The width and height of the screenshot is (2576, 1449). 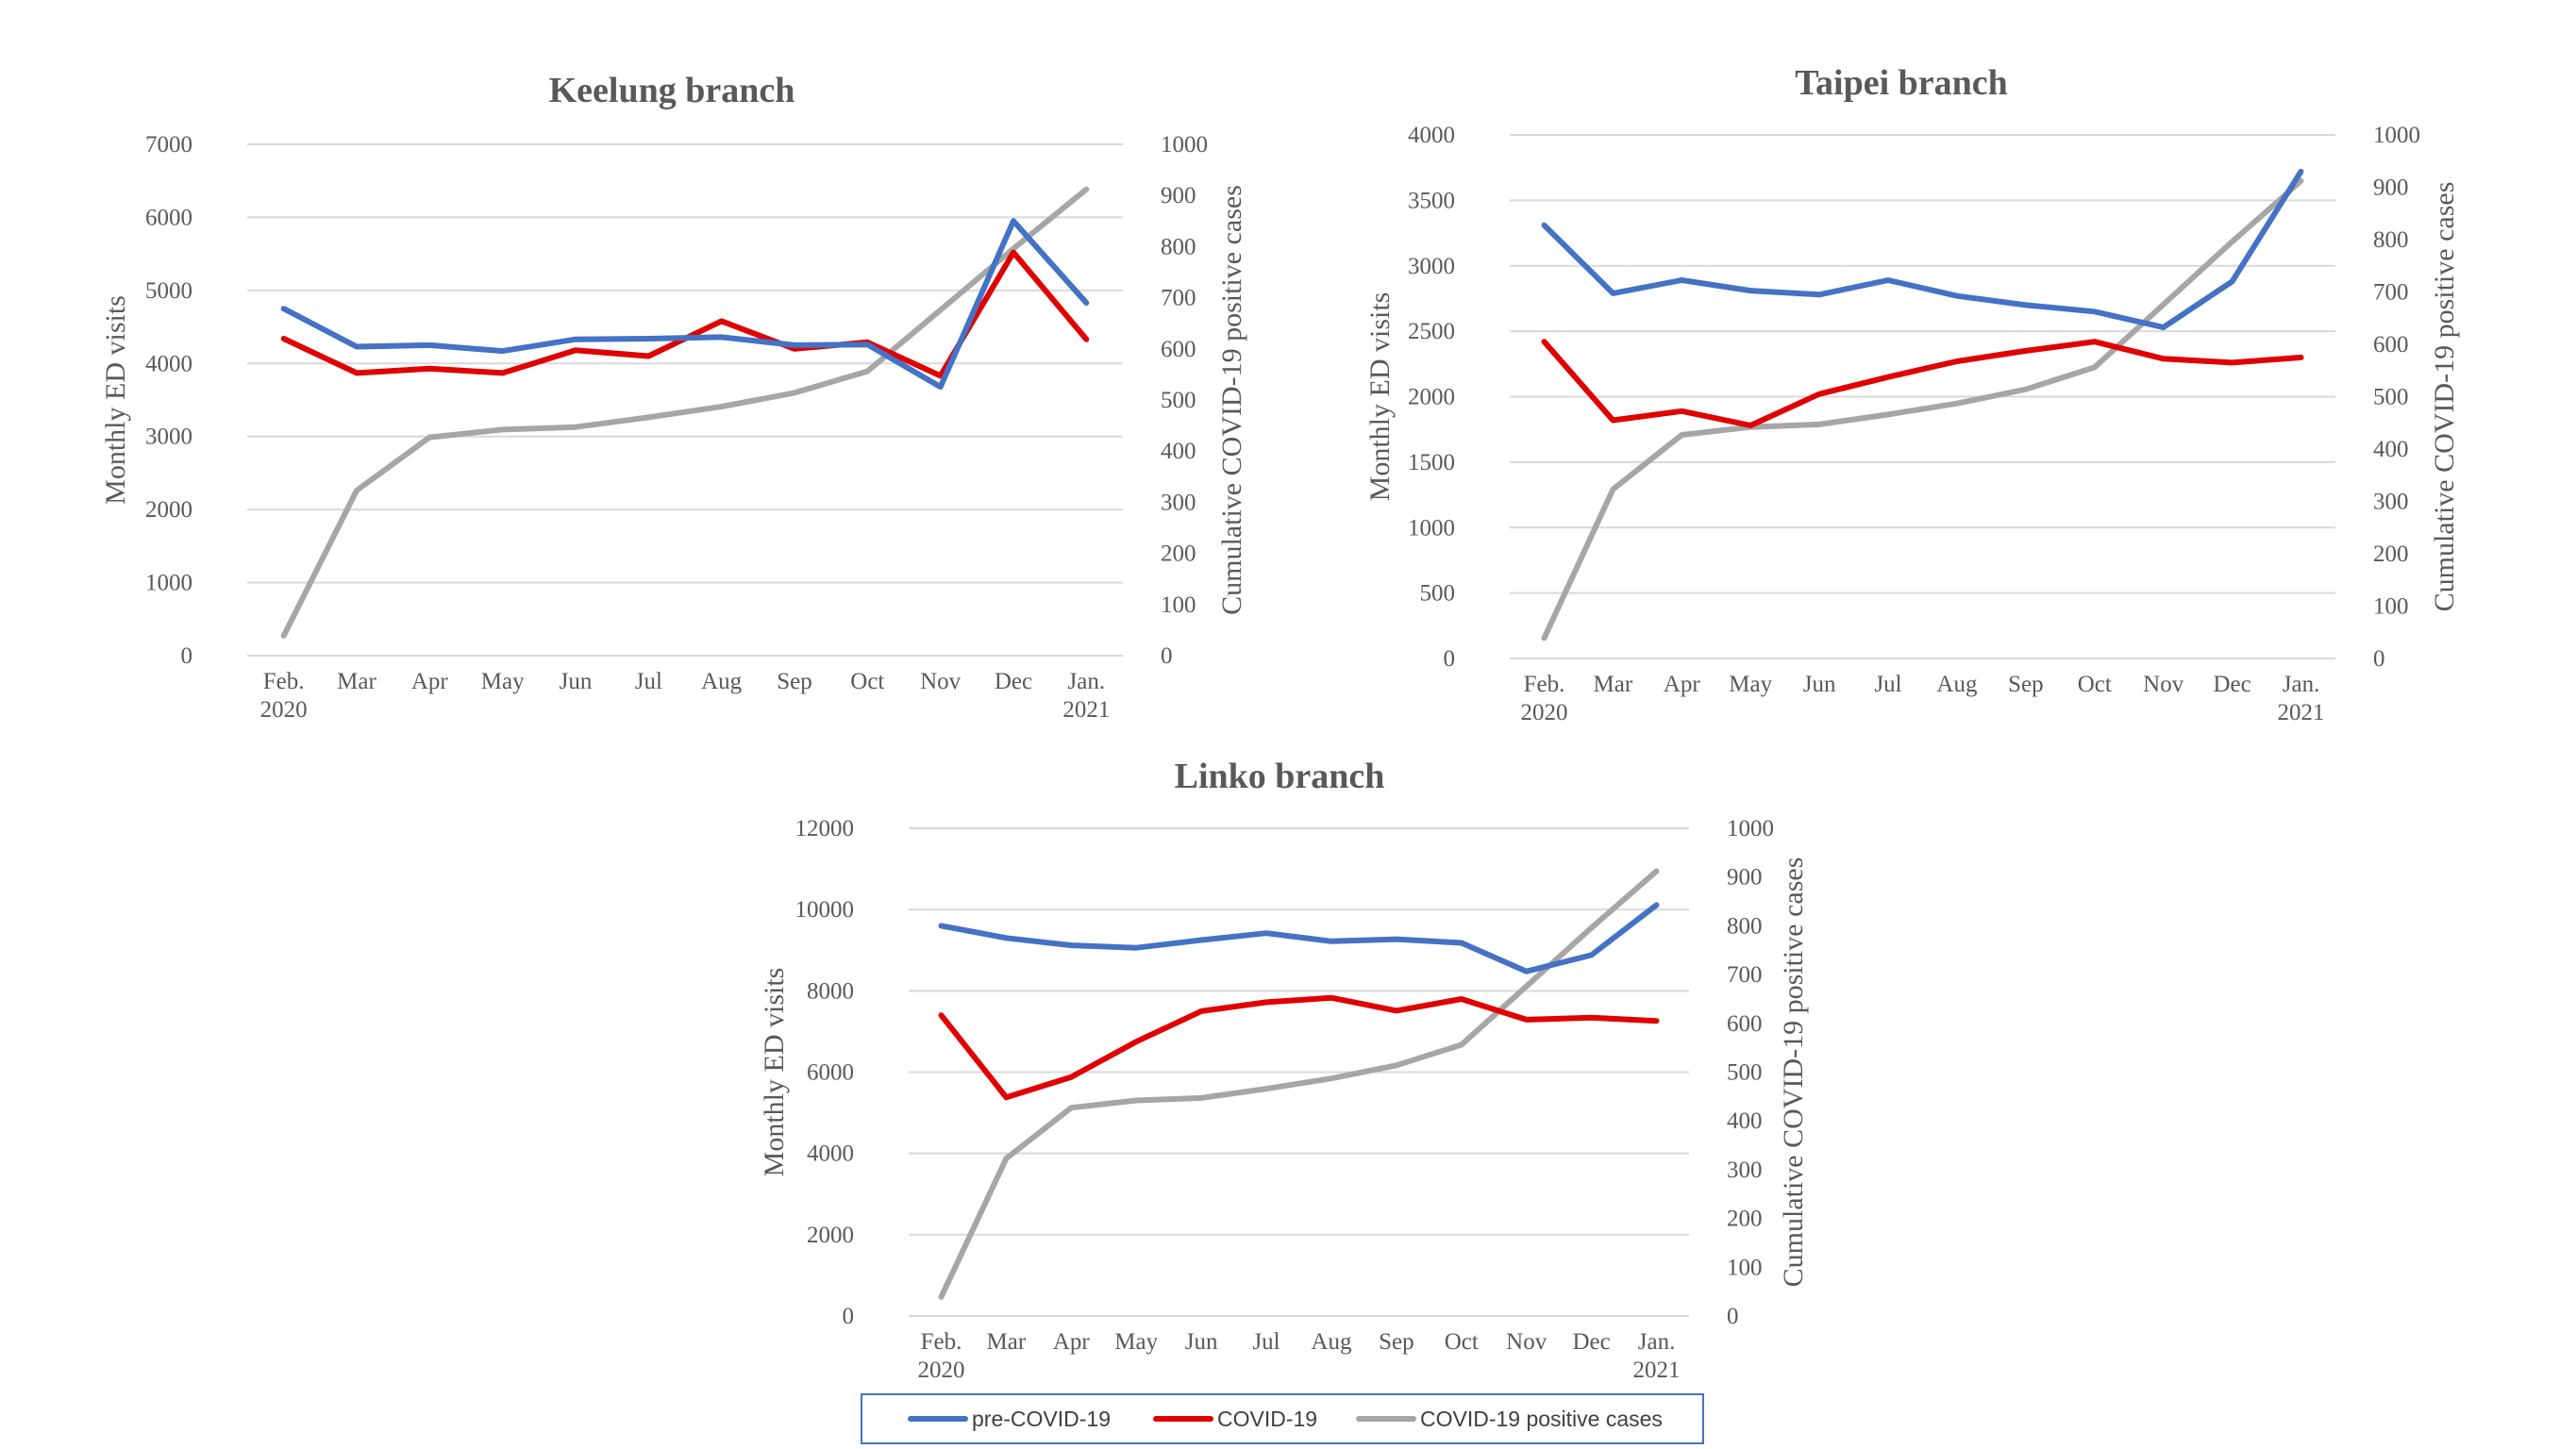 I want to click on y-tick-label: 3500, so click(x=1431, y=201).